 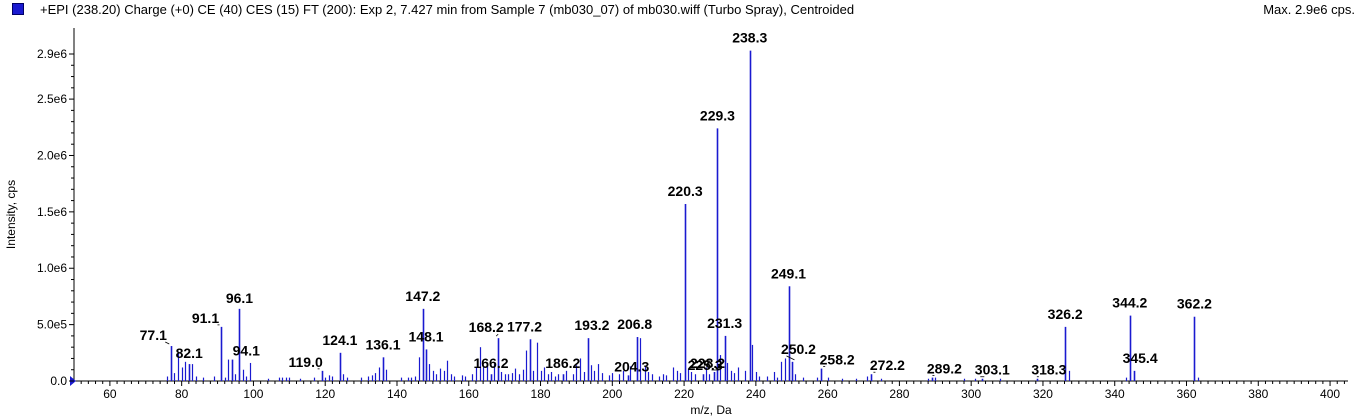 What do you see at coordinates (205, 318) in the screenshot?
I see `peak-label: 91.1` at bounding box center [205, 318].